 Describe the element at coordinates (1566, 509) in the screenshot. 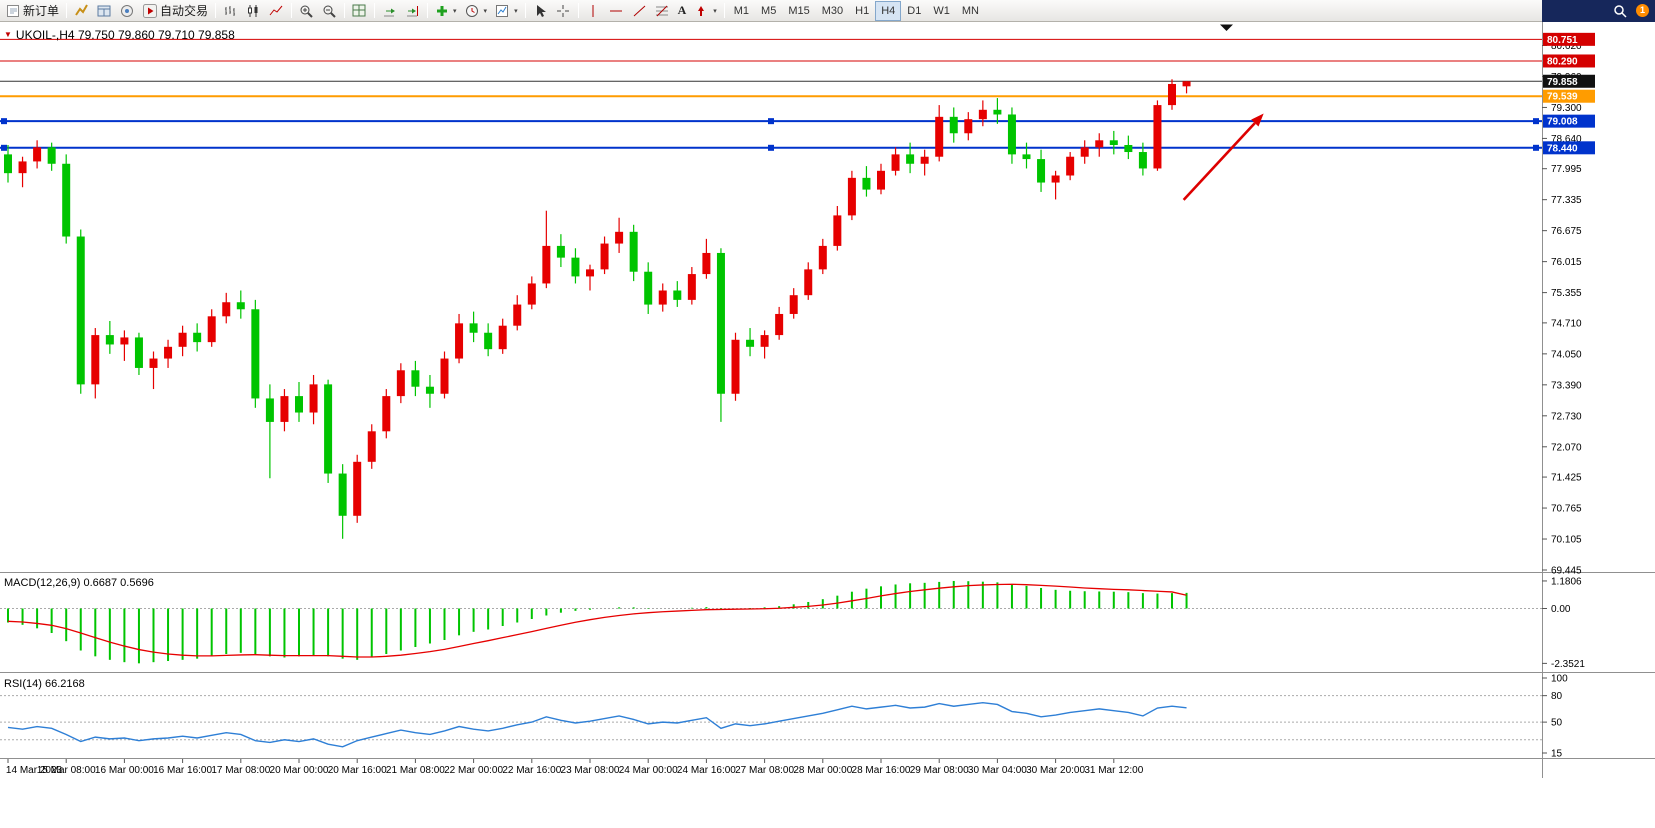

I see `svg-text: 70.765` at that location.